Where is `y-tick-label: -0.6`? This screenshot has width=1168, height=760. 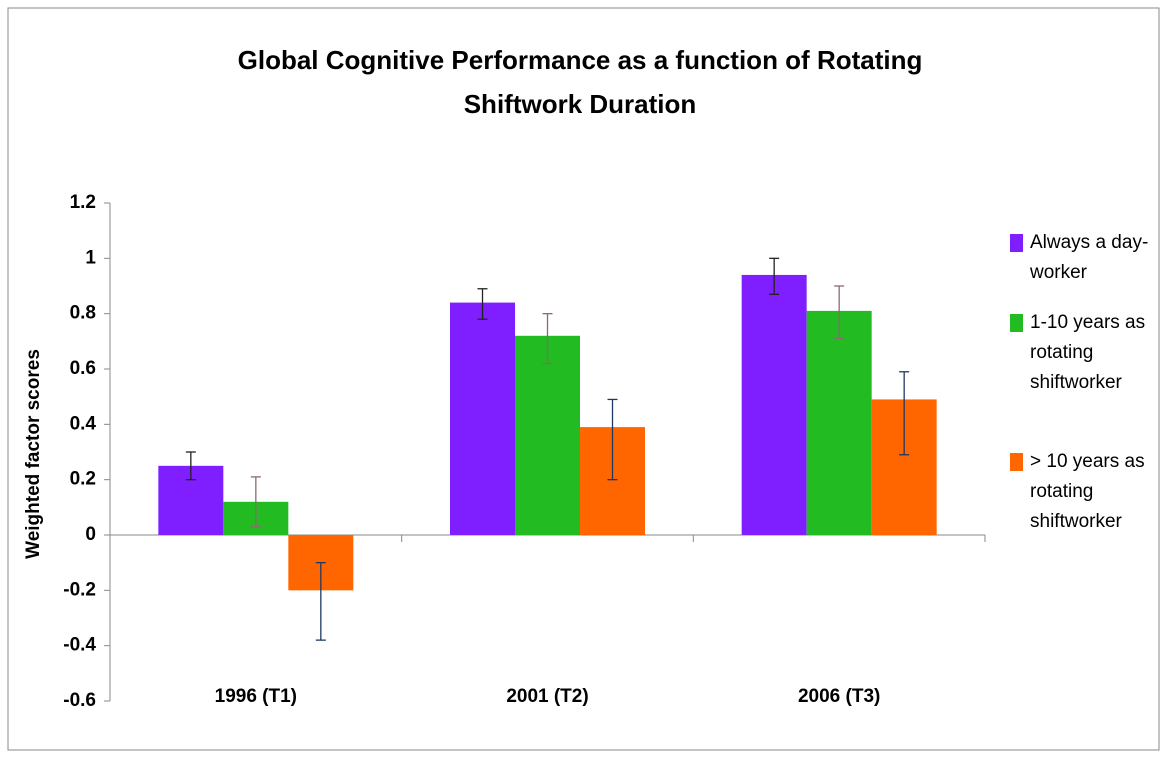 y-tick-label: -0.6 is located at coordinates (79, 700).